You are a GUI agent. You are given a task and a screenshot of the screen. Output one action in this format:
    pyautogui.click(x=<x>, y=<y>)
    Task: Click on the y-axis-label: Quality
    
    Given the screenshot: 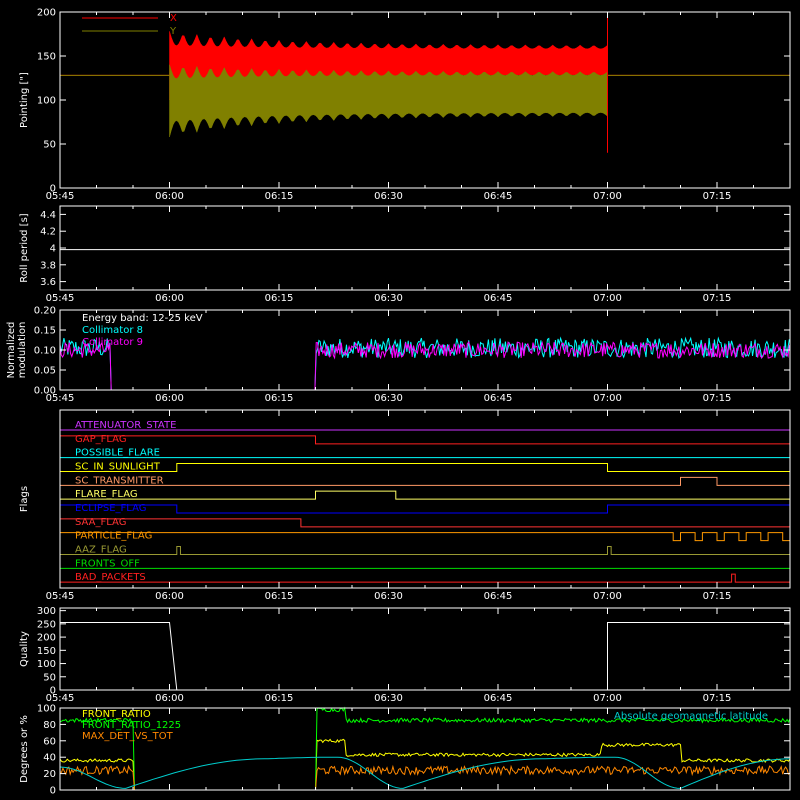 What is the action you would take?
    pyautogui.click(x=24, y=649)
    